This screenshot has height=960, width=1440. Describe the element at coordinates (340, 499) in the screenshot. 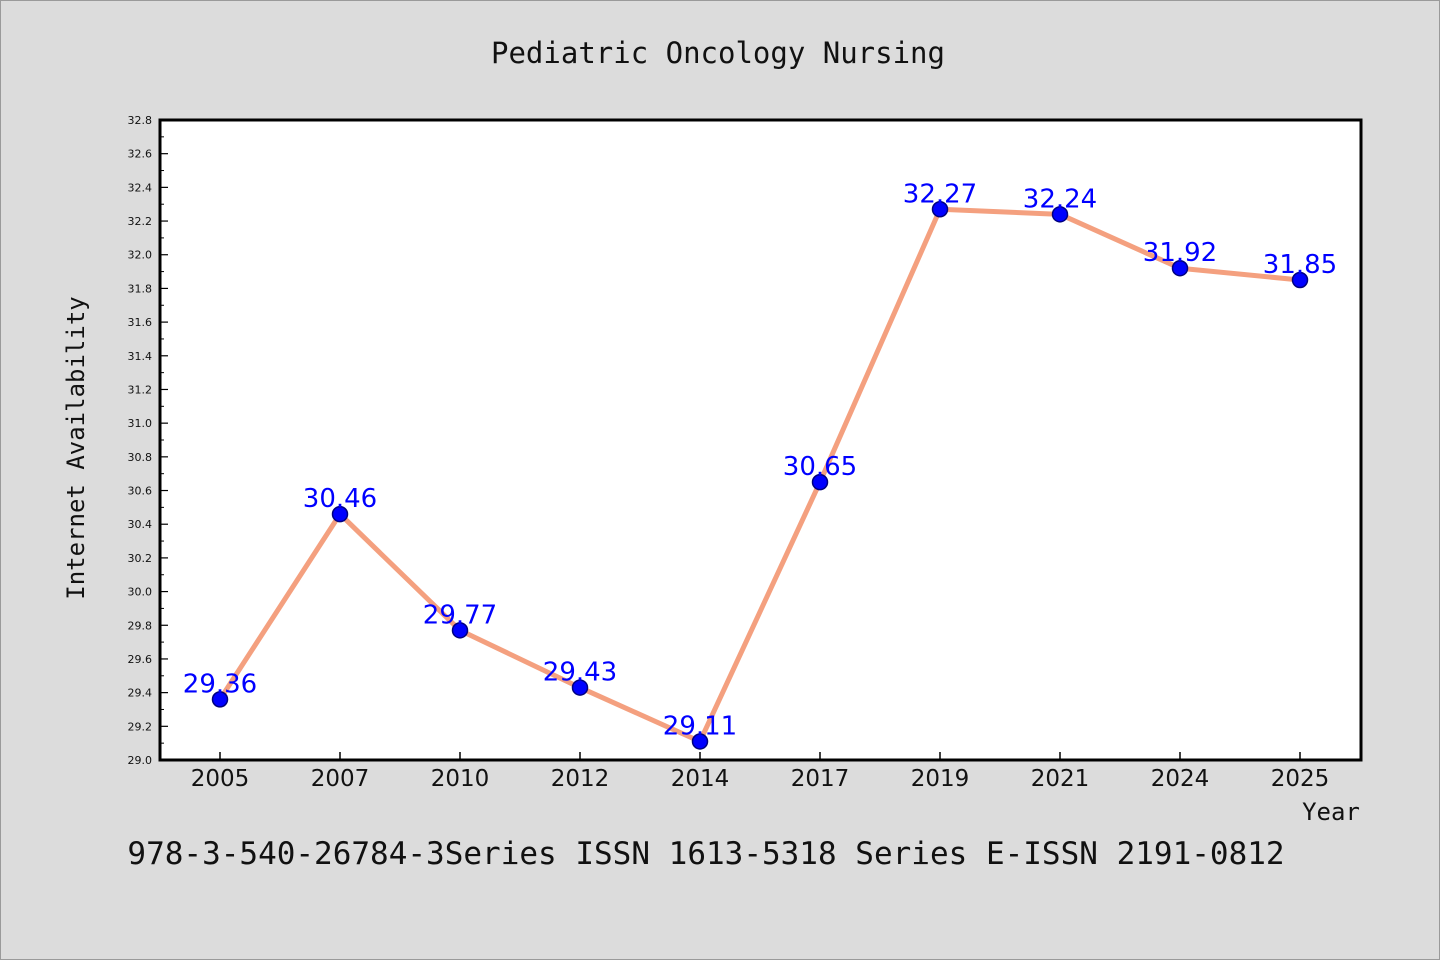

I see `data-label: 30.46` at that location.